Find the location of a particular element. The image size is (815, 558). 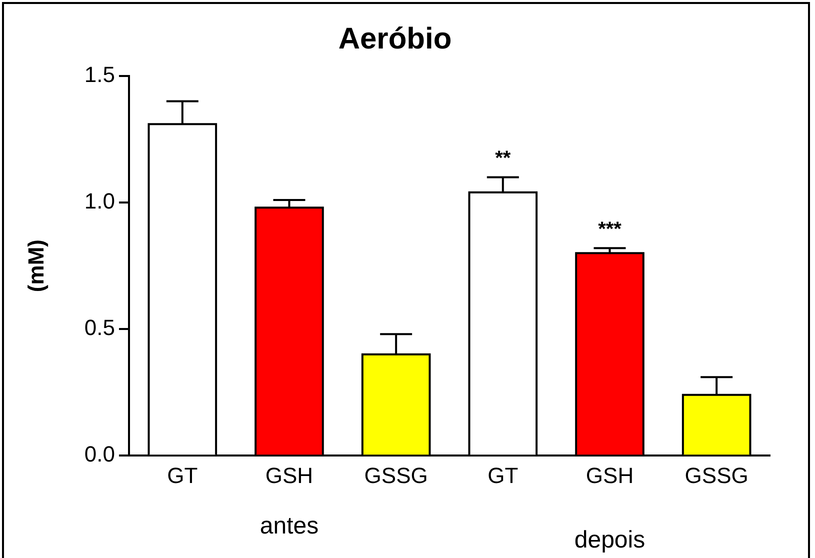

text: antes is located at coordinates (289, 526).